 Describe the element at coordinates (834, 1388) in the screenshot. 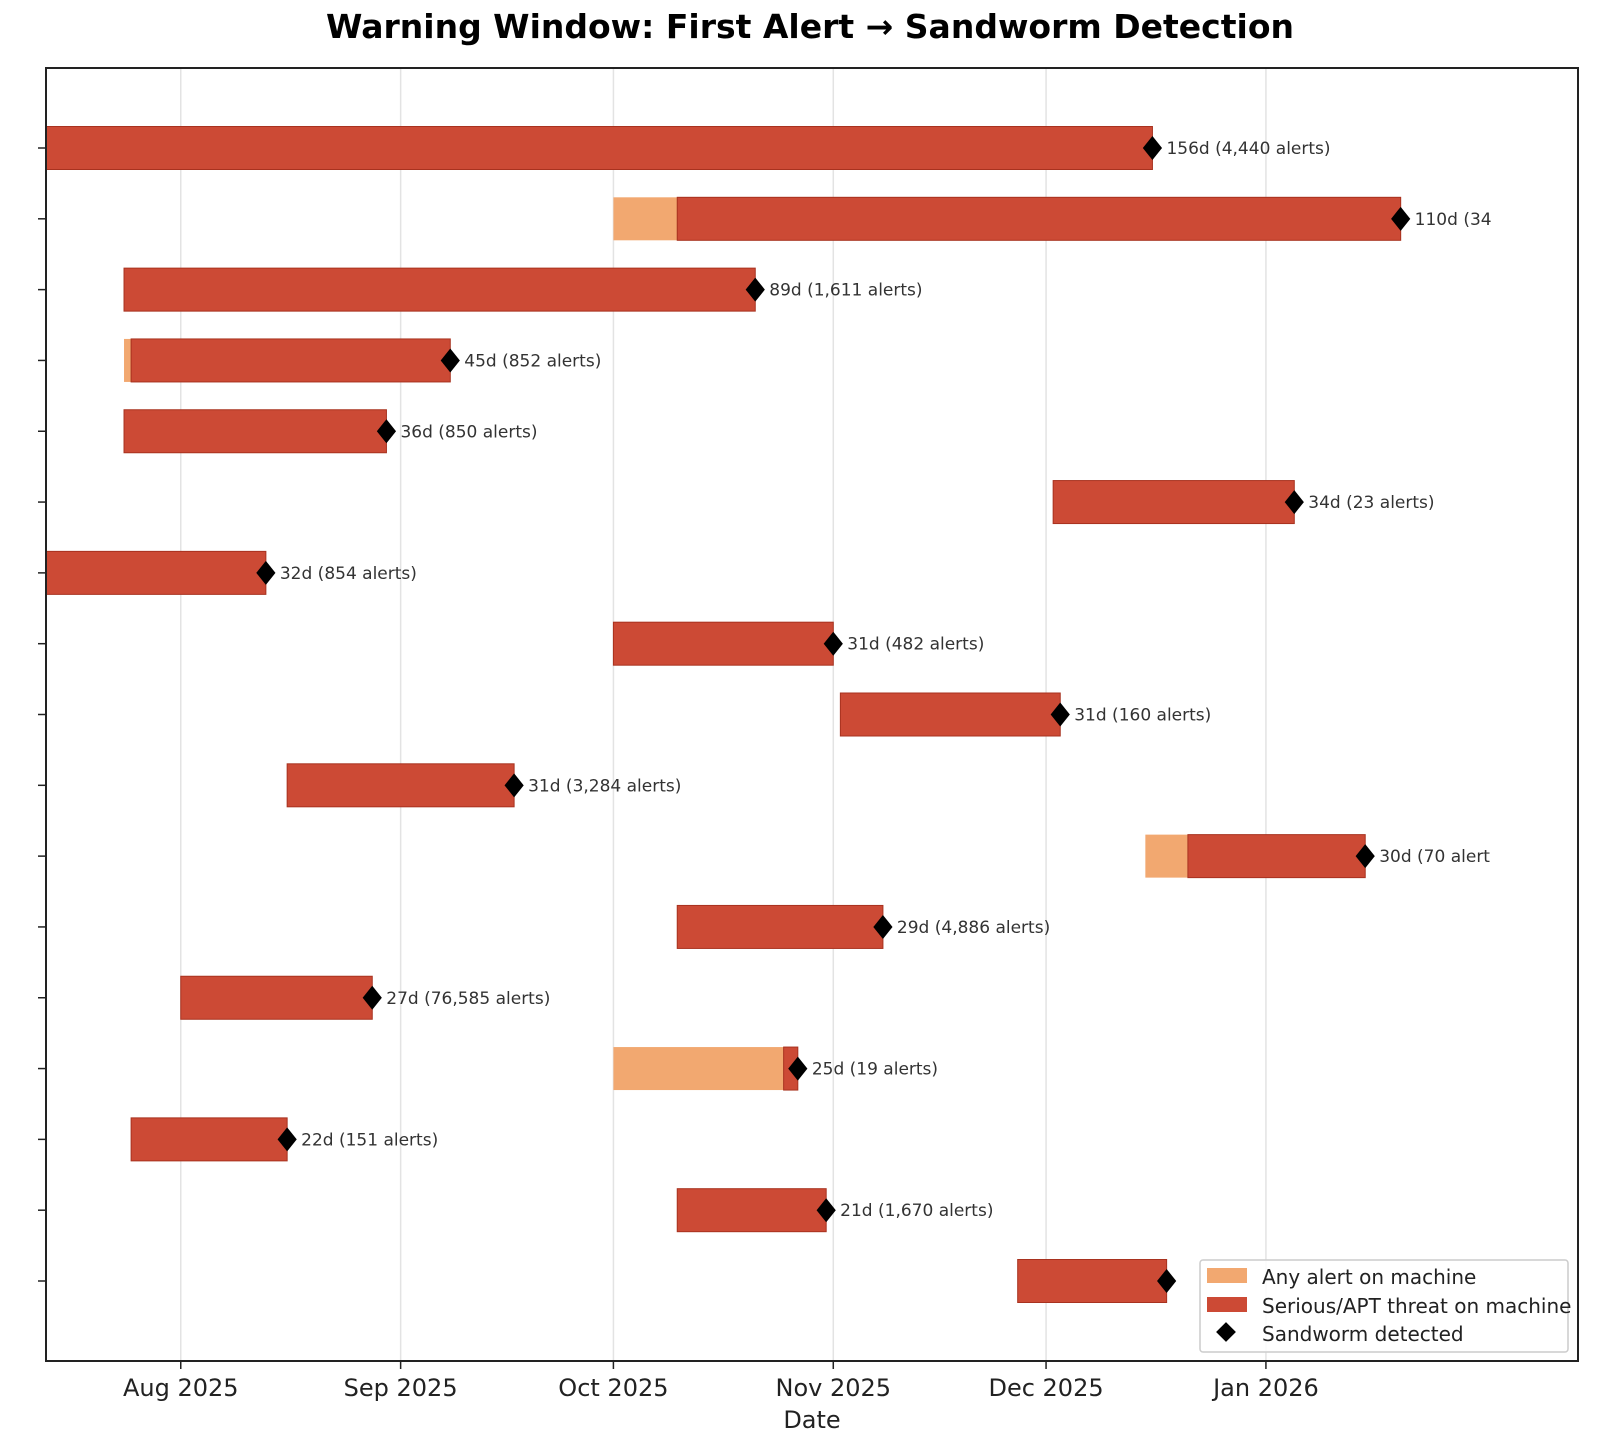

I see `x-tick-label-3: Nov 2025` at that location.